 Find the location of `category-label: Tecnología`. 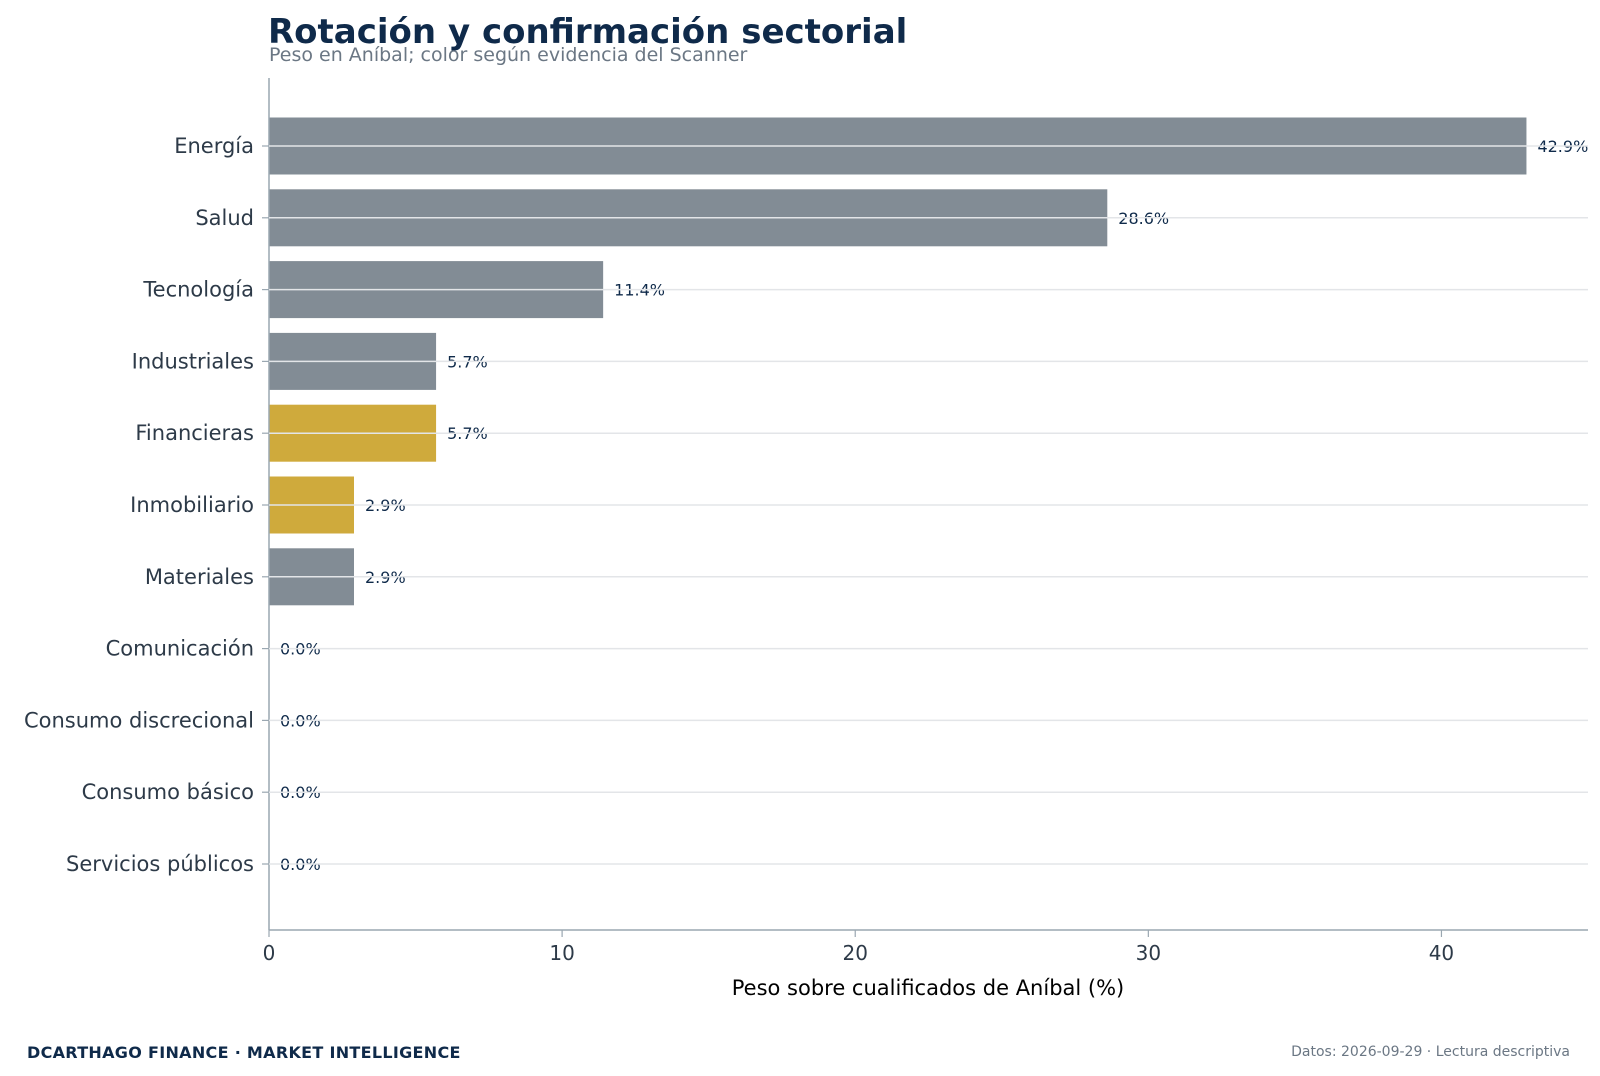

category-label: Tecnología is located at coordinates (198, 290).